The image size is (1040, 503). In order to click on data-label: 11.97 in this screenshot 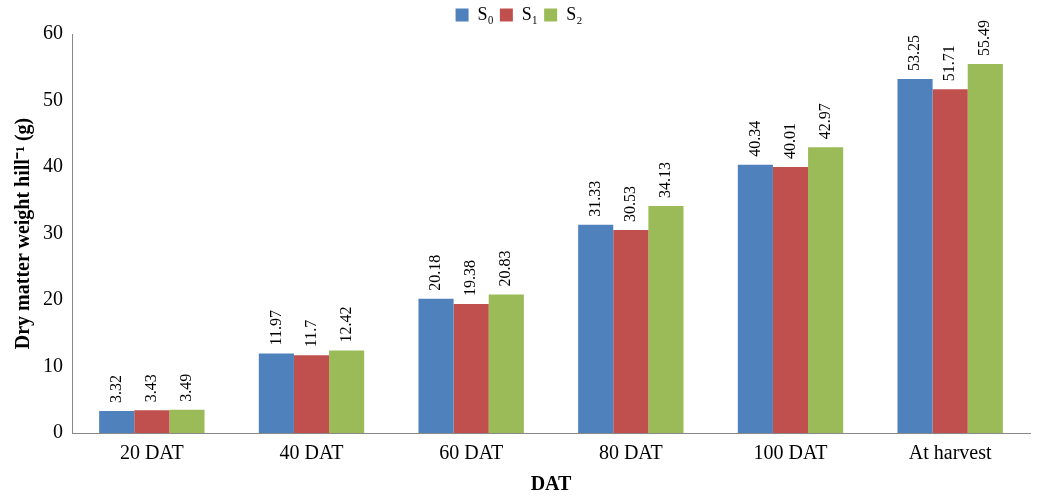, I will do `click(275, 327)`.